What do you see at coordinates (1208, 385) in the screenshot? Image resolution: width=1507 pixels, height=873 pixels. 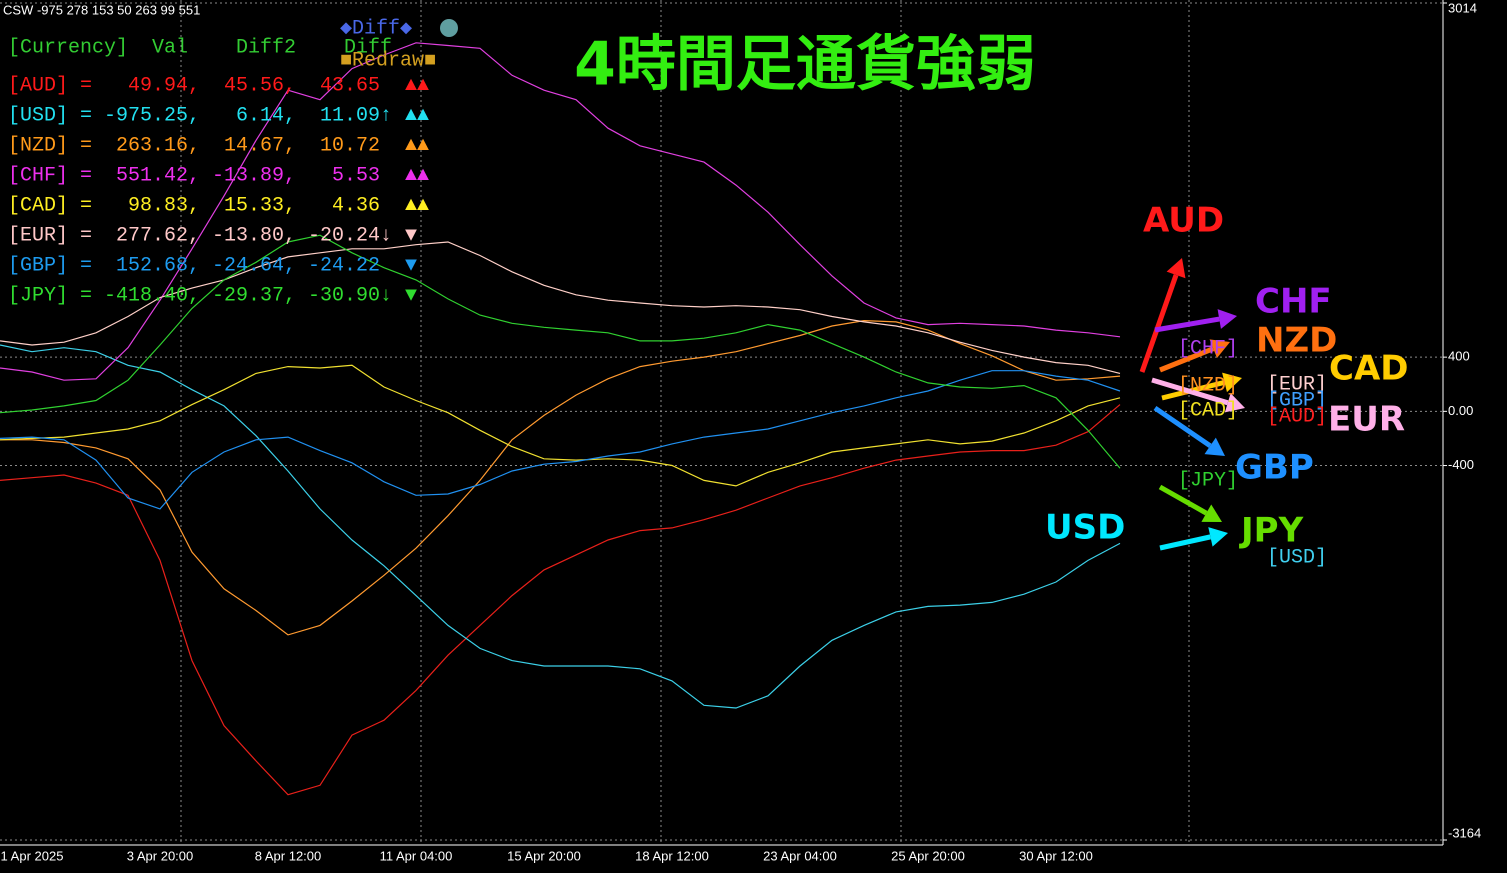 I see `line-tag: [NZD]` at bounding box center [1208, 385].